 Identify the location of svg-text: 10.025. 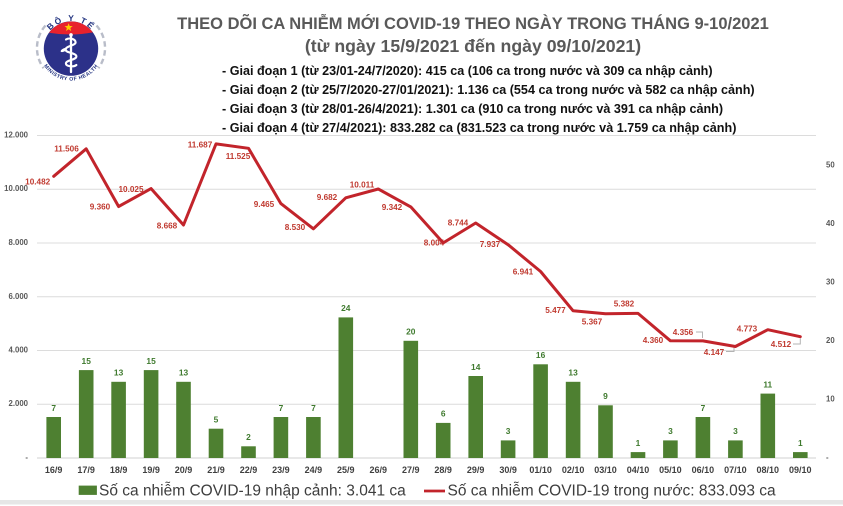
(130, 189).